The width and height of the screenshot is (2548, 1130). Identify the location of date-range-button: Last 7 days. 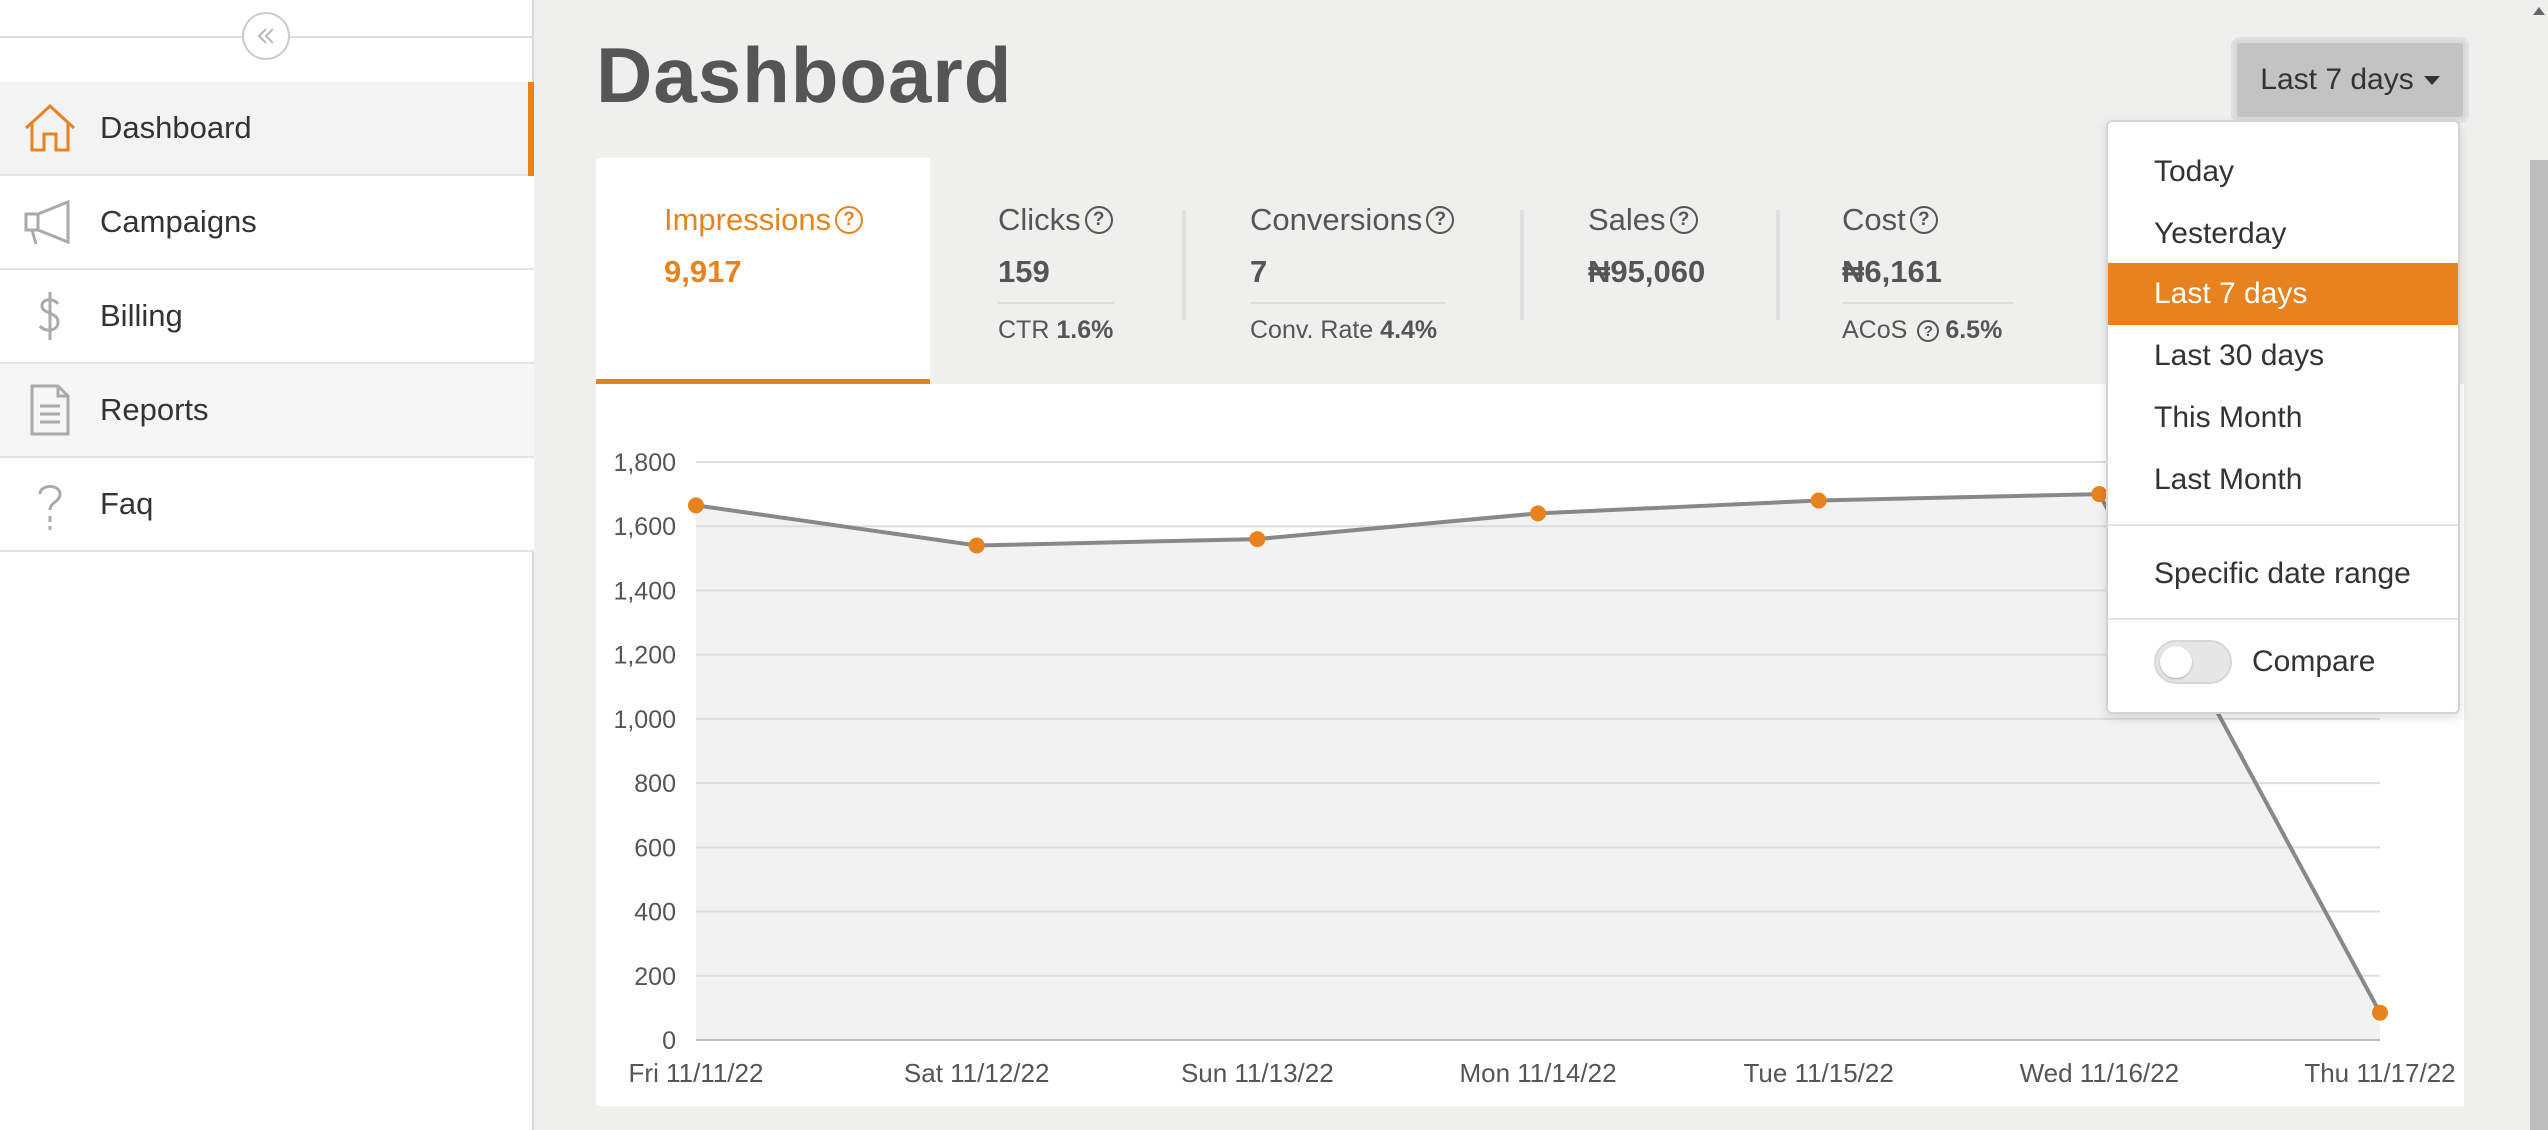
(2350, 80).